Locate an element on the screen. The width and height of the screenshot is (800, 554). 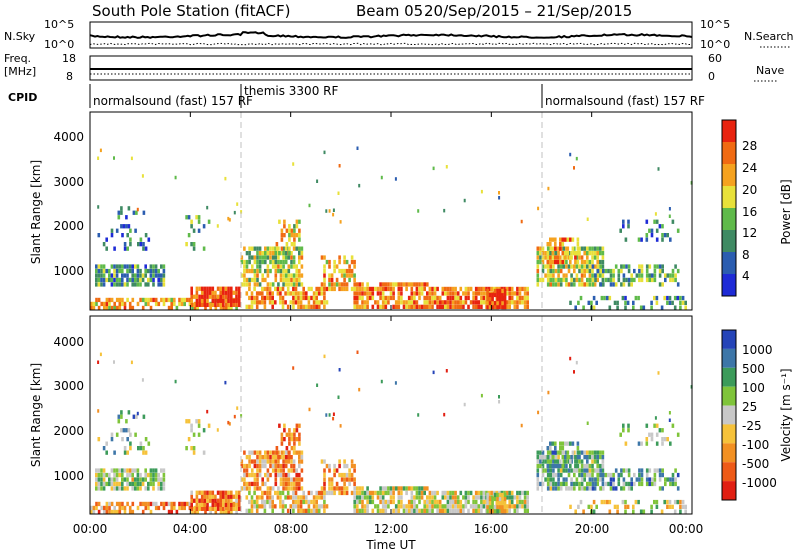
vel-cbar-tick-25: 25 is located at coordinates (749, 407).